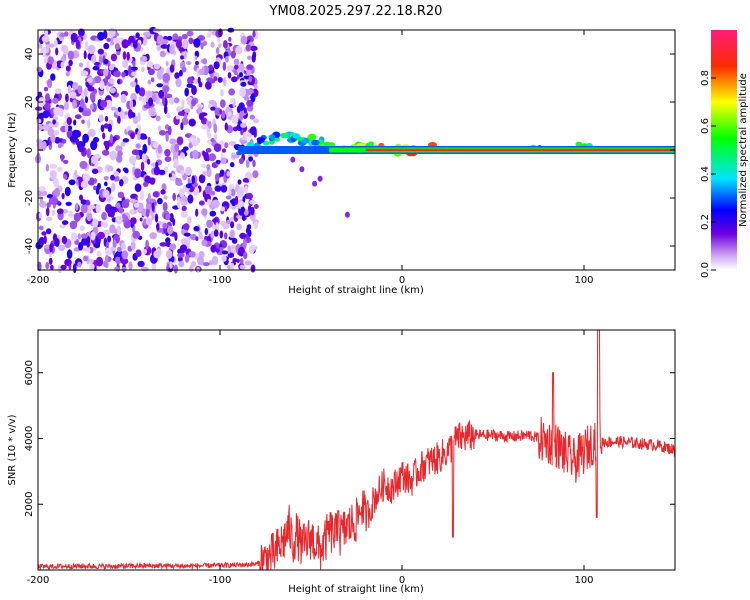 The image size is (750, 600). What do you see at coordinates (29, 246) in the screenshot?
I see `y-tick-label: -40` at bounding box center [29, 246].